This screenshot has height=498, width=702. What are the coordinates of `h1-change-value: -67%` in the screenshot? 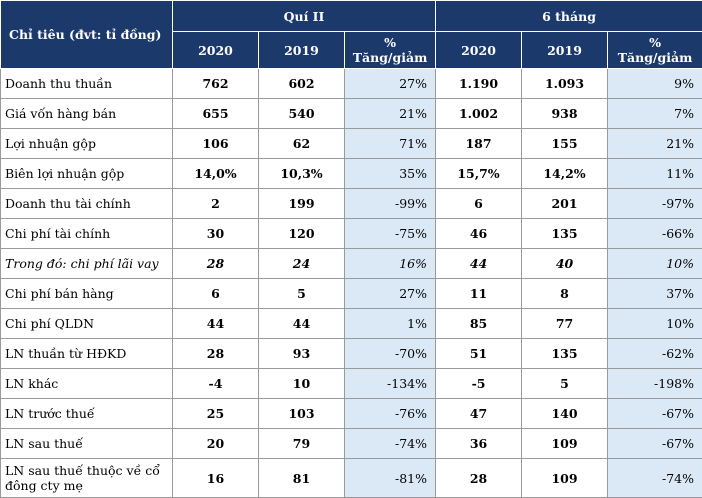 It's located at (655, 414).